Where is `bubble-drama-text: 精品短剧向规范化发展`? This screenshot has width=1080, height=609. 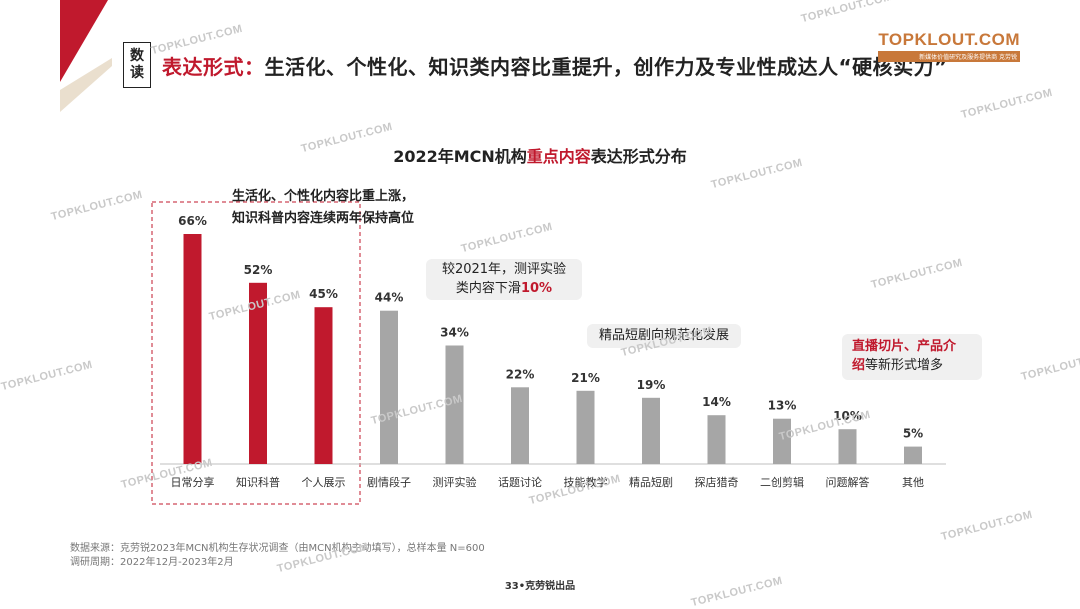 bubble-drama-text: 精品短剧向规范化发展 is located at coordinates (663, 335).